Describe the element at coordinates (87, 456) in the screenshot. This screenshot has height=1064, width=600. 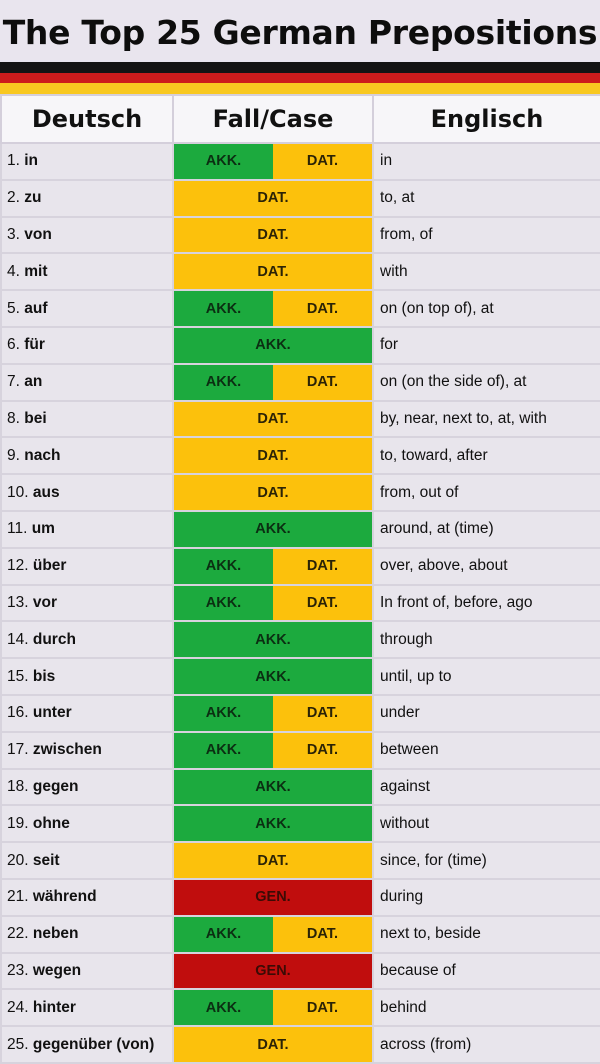
I see `german-preposition-cell: 9. nach` at that location.